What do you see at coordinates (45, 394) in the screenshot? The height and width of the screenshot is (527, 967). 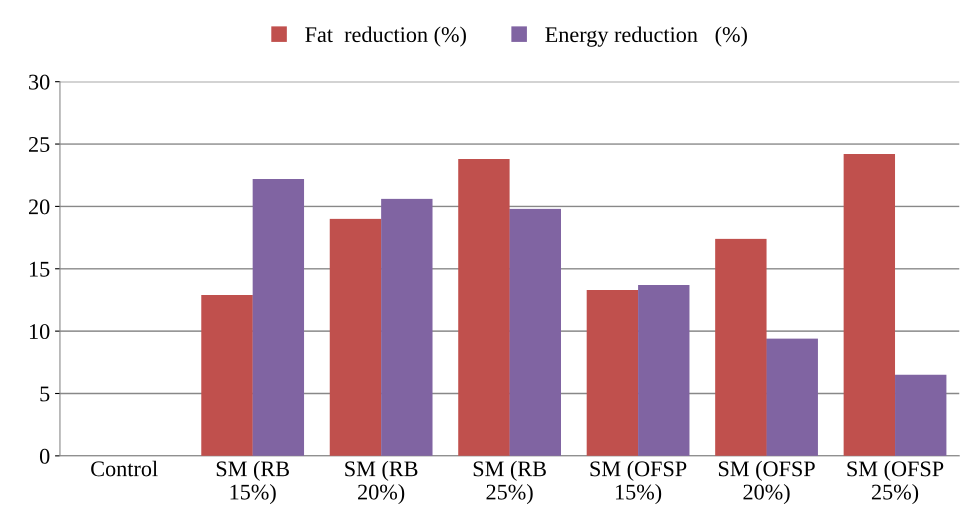 I see `y-tick-label: 5` at bounding box center [45, 394].